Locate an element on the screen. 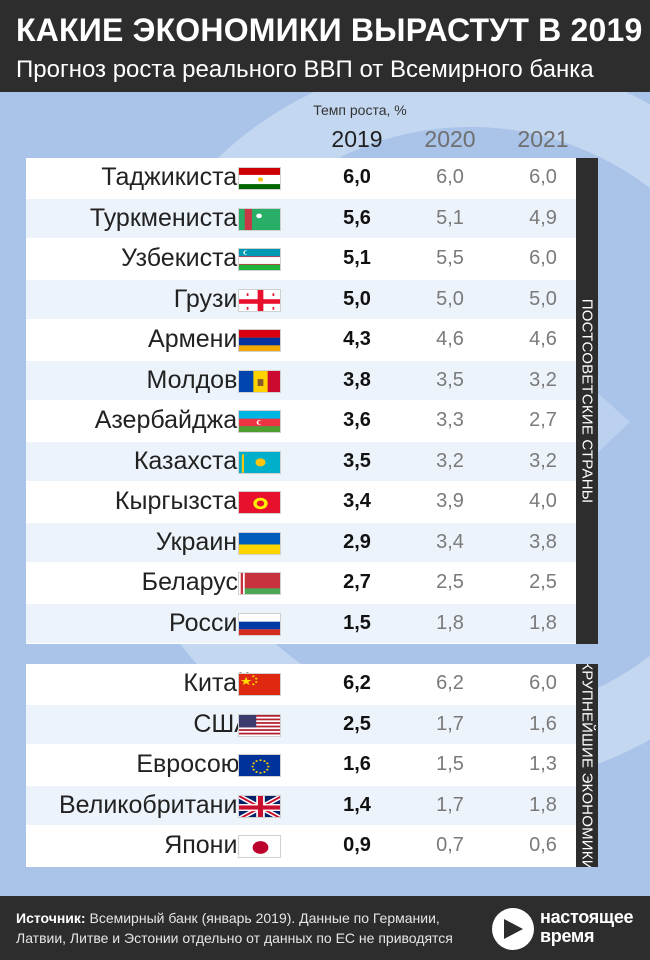 The width and height of the screenshot is (650, 960). china-flag is located at coordinates (259, 684).